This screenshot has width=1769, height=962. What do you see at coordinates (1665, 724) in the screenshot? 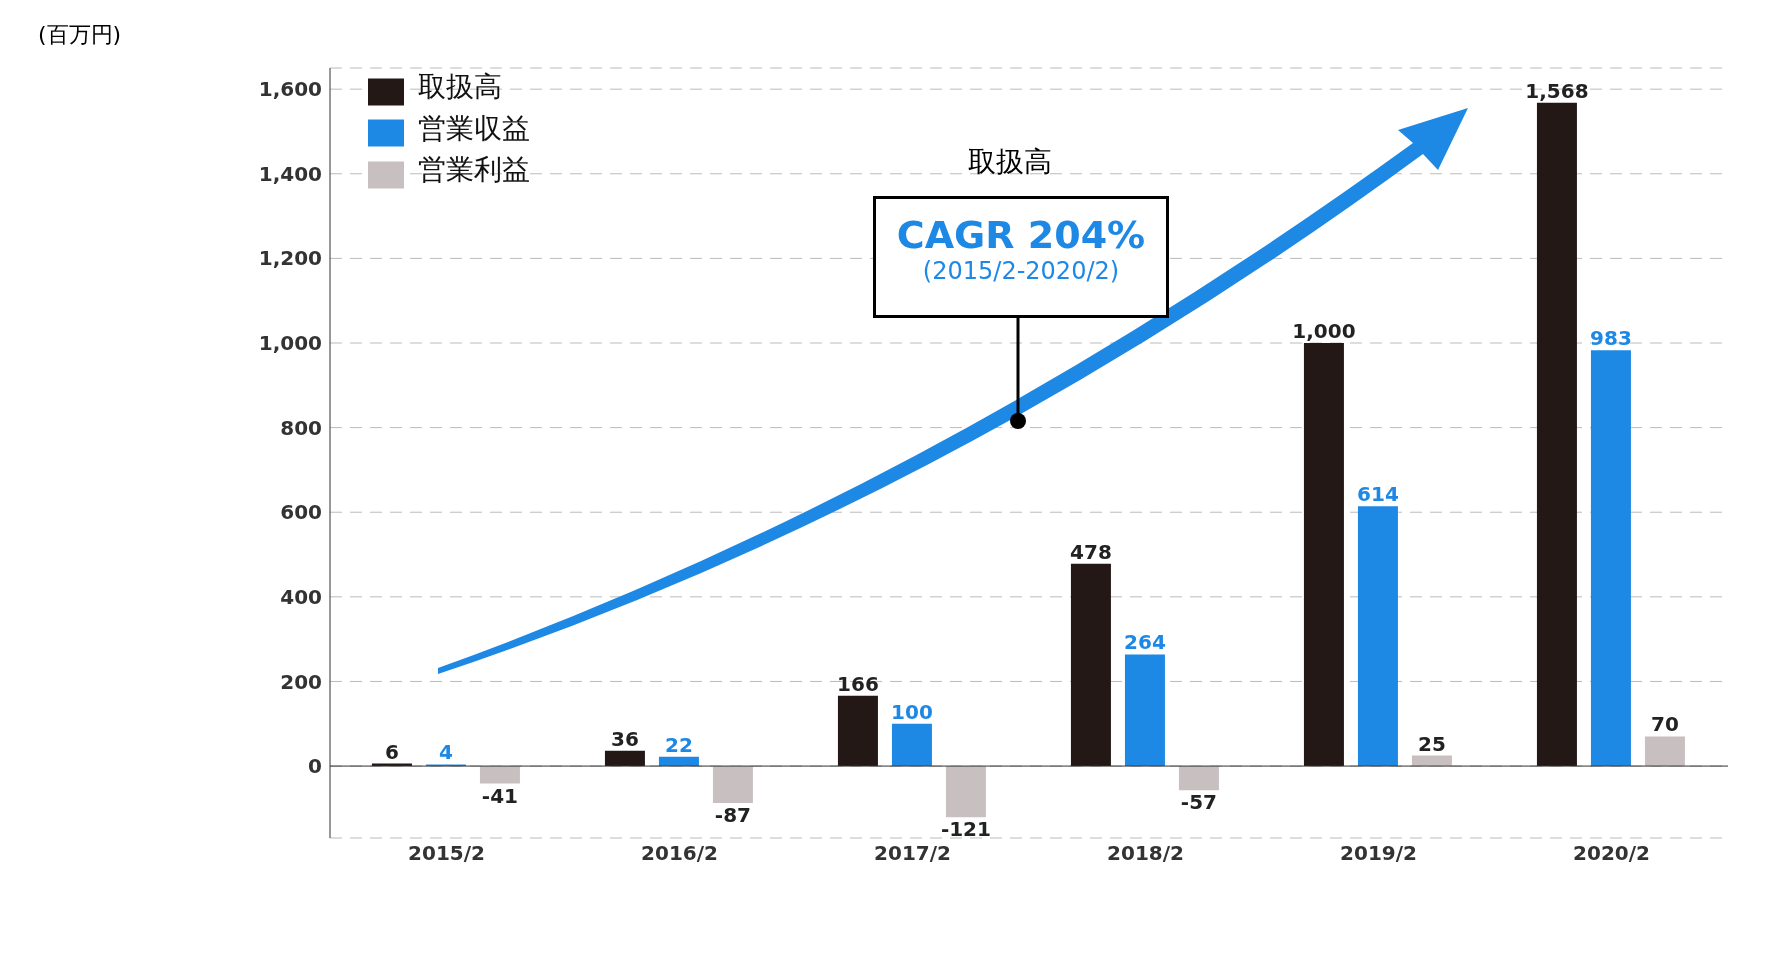
I see `data-label: 70` at bounding box center [1665, 724].